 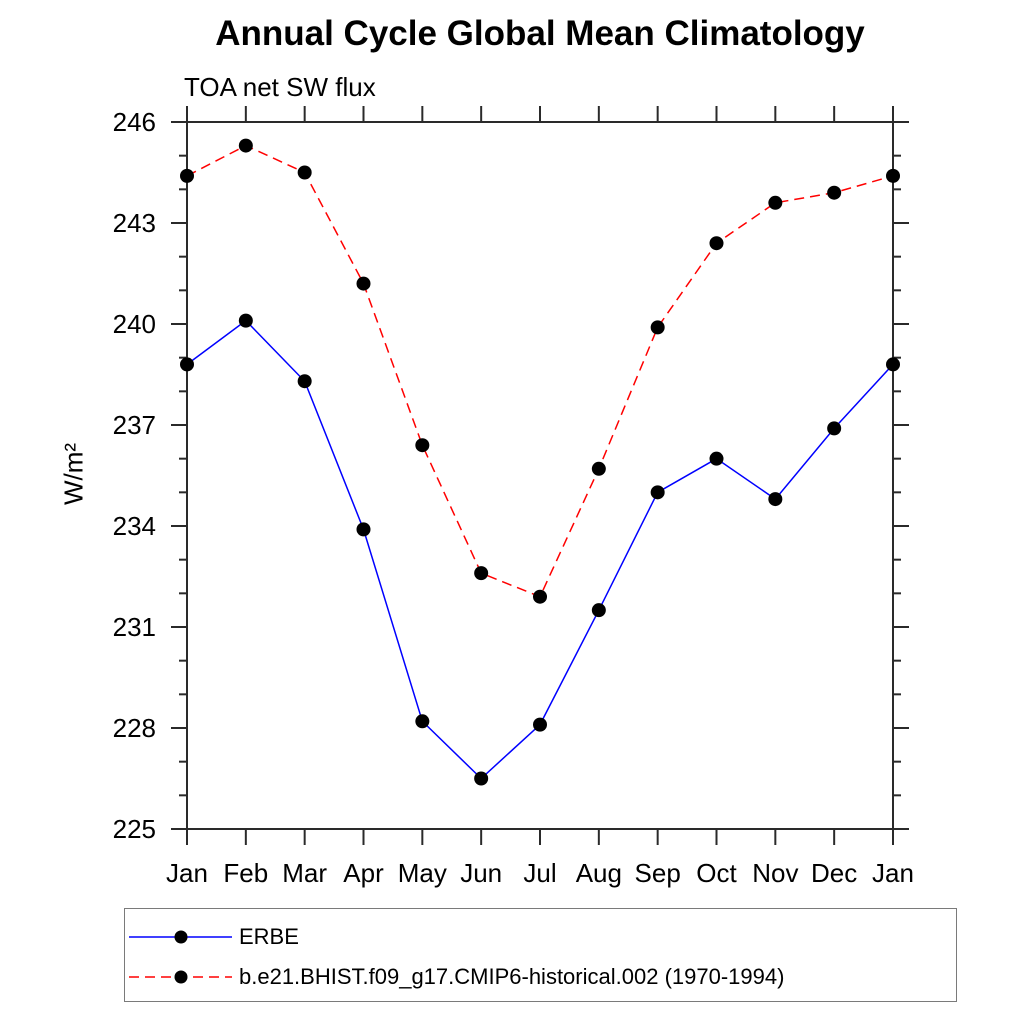 I want to click on x-axis-tick-label: Sep, so click(x=658, y=873).